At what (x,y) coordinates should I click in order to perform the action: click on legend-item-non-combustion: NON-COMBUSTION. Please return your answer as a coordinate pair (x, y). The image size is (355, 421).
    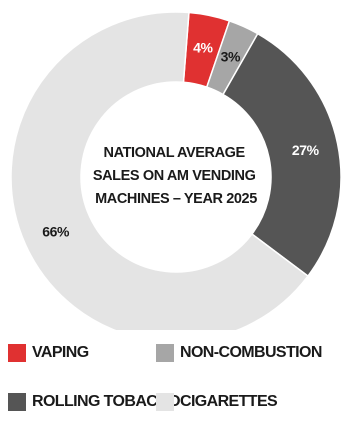
    Looking at the image, I should click on (254, 353).